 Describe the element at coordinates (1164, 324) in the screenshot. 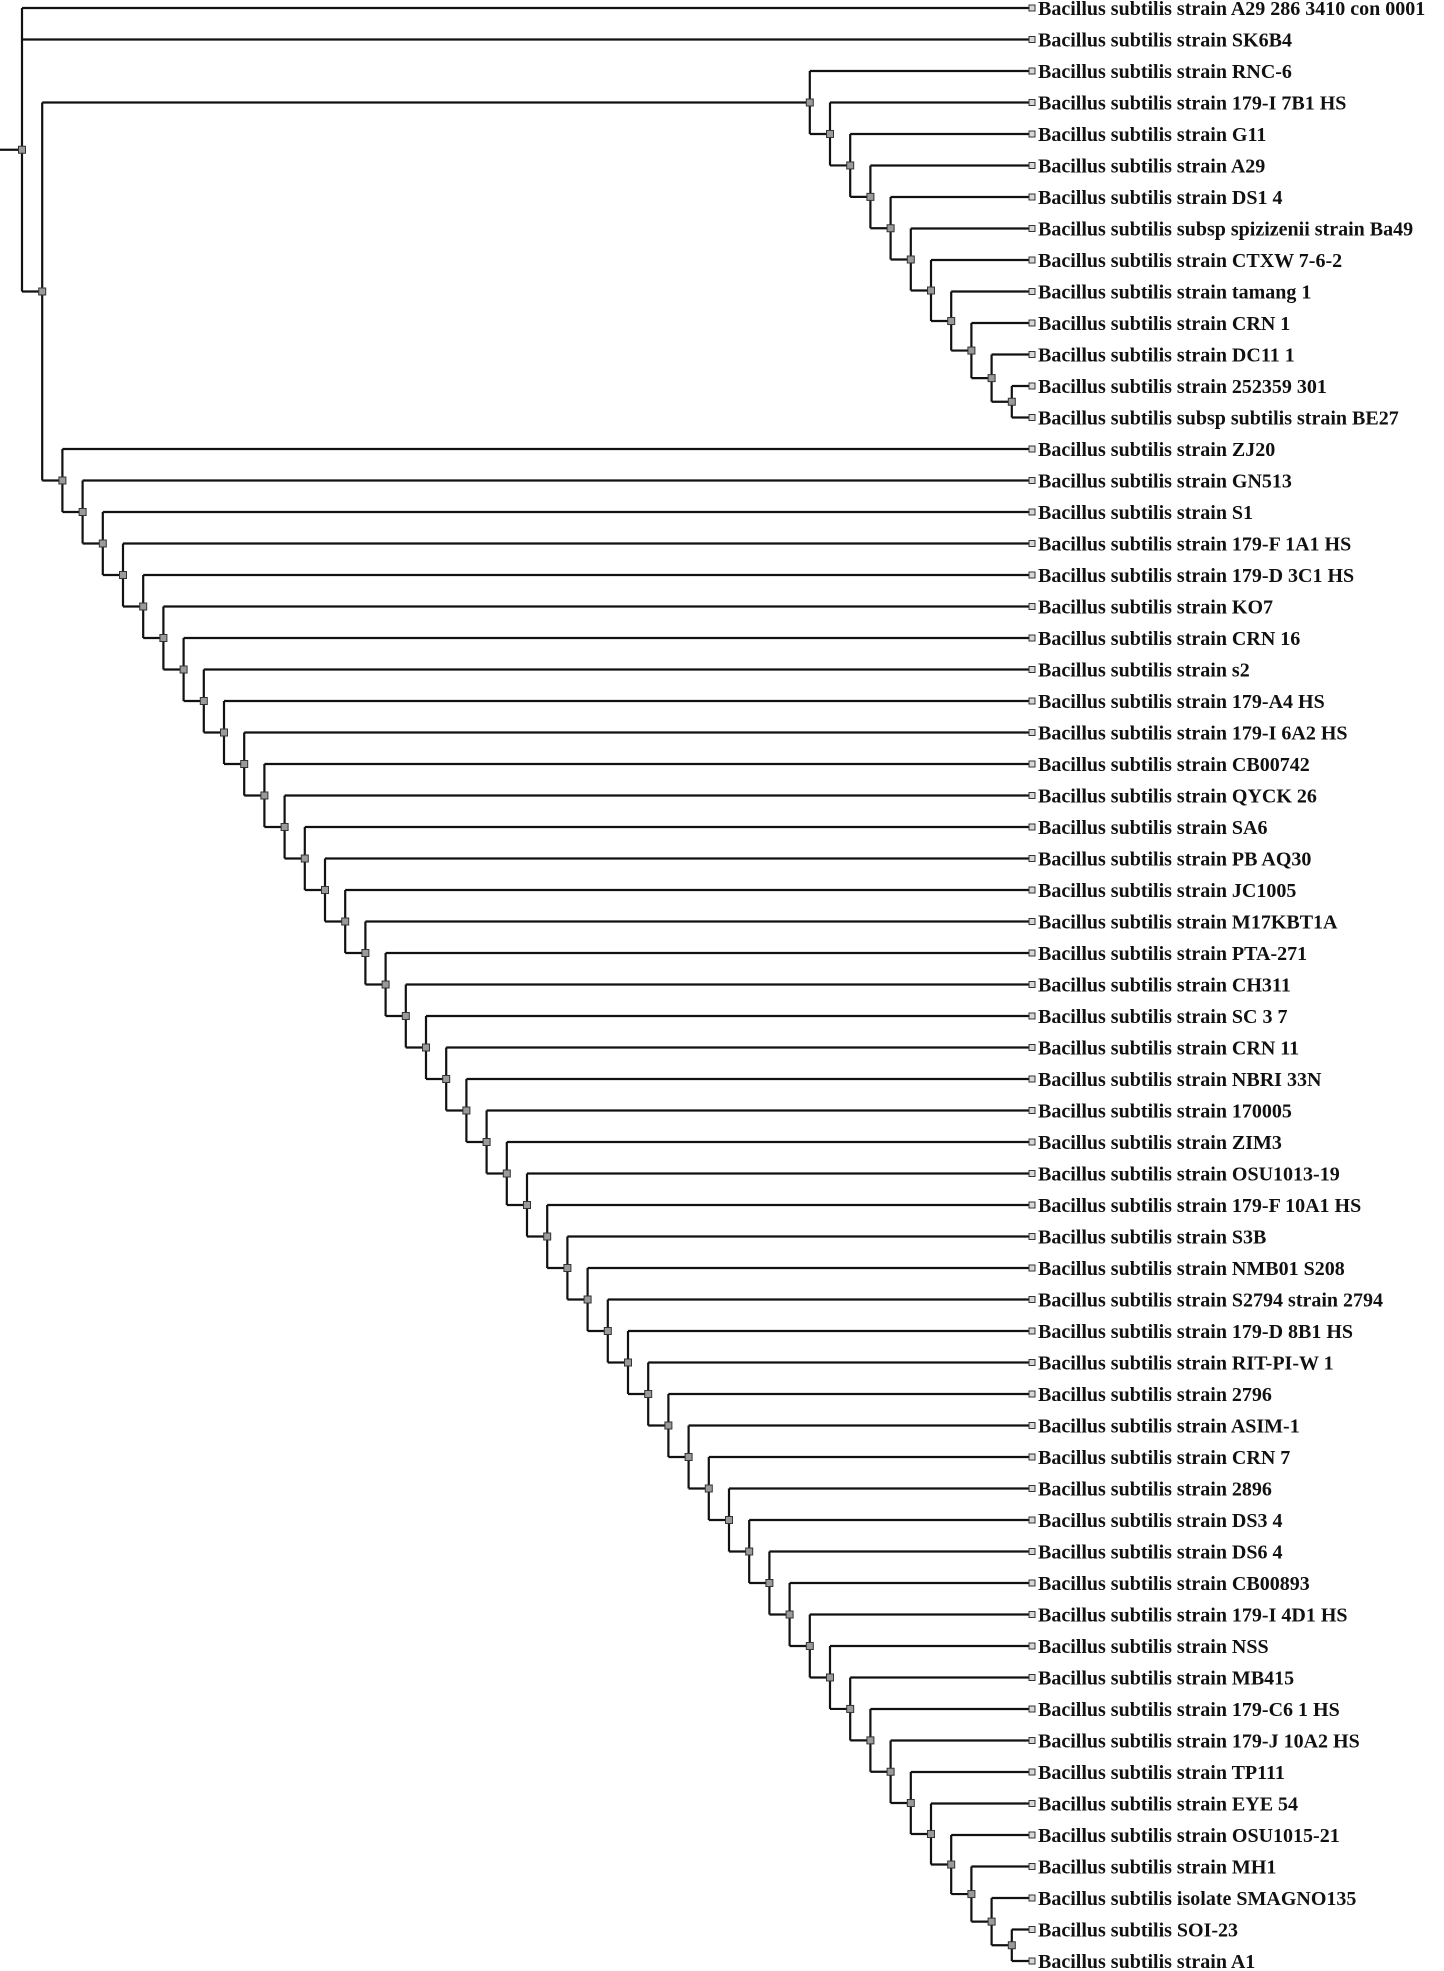

I see `leaf-label: Bacillus subtilis strain CRN 1` at that location.